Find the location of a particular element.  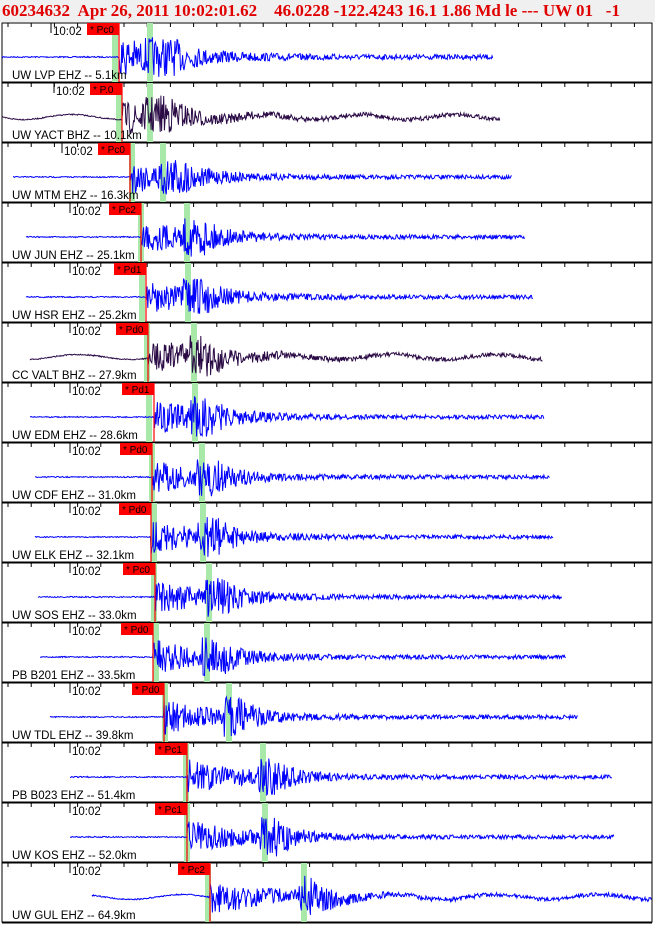

station-label: UW LVP EHZ -- 5.1km is located at coordinates (69, 76).